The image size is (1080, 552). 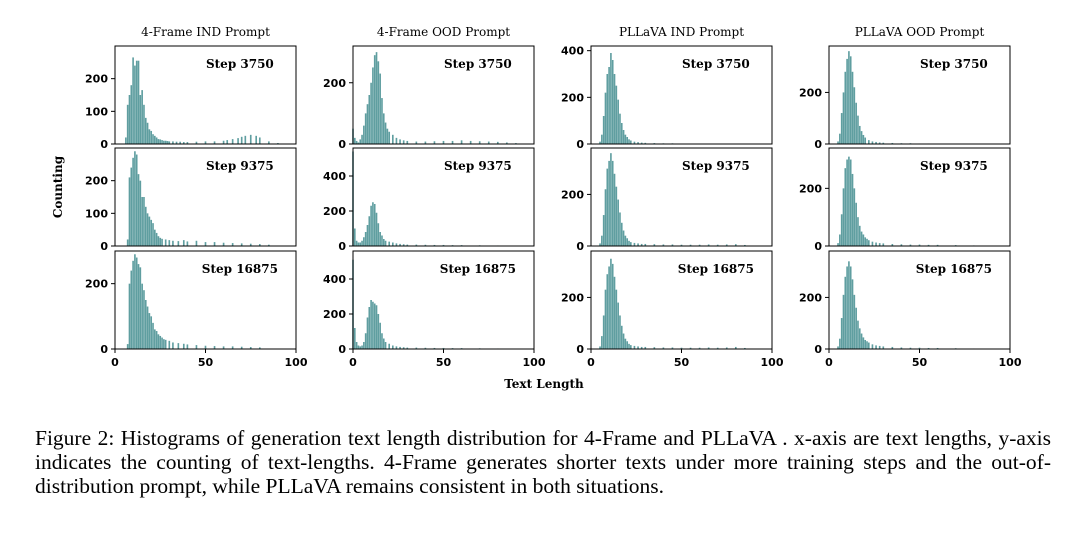 I want to click on x-tick-label: 100, so click(x=296, y=362).